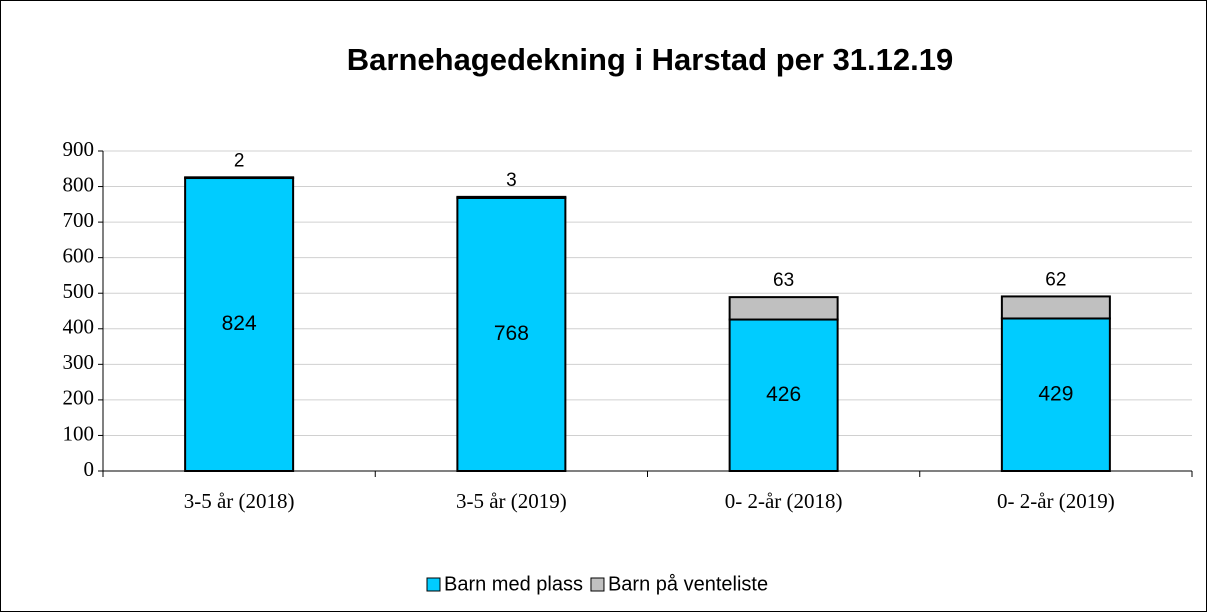 The height and width of the screenshot is (613, 1208). Describe the element at coordinates (79, 255) in the screenshot. I see `y-tick-label: 600` at that location.